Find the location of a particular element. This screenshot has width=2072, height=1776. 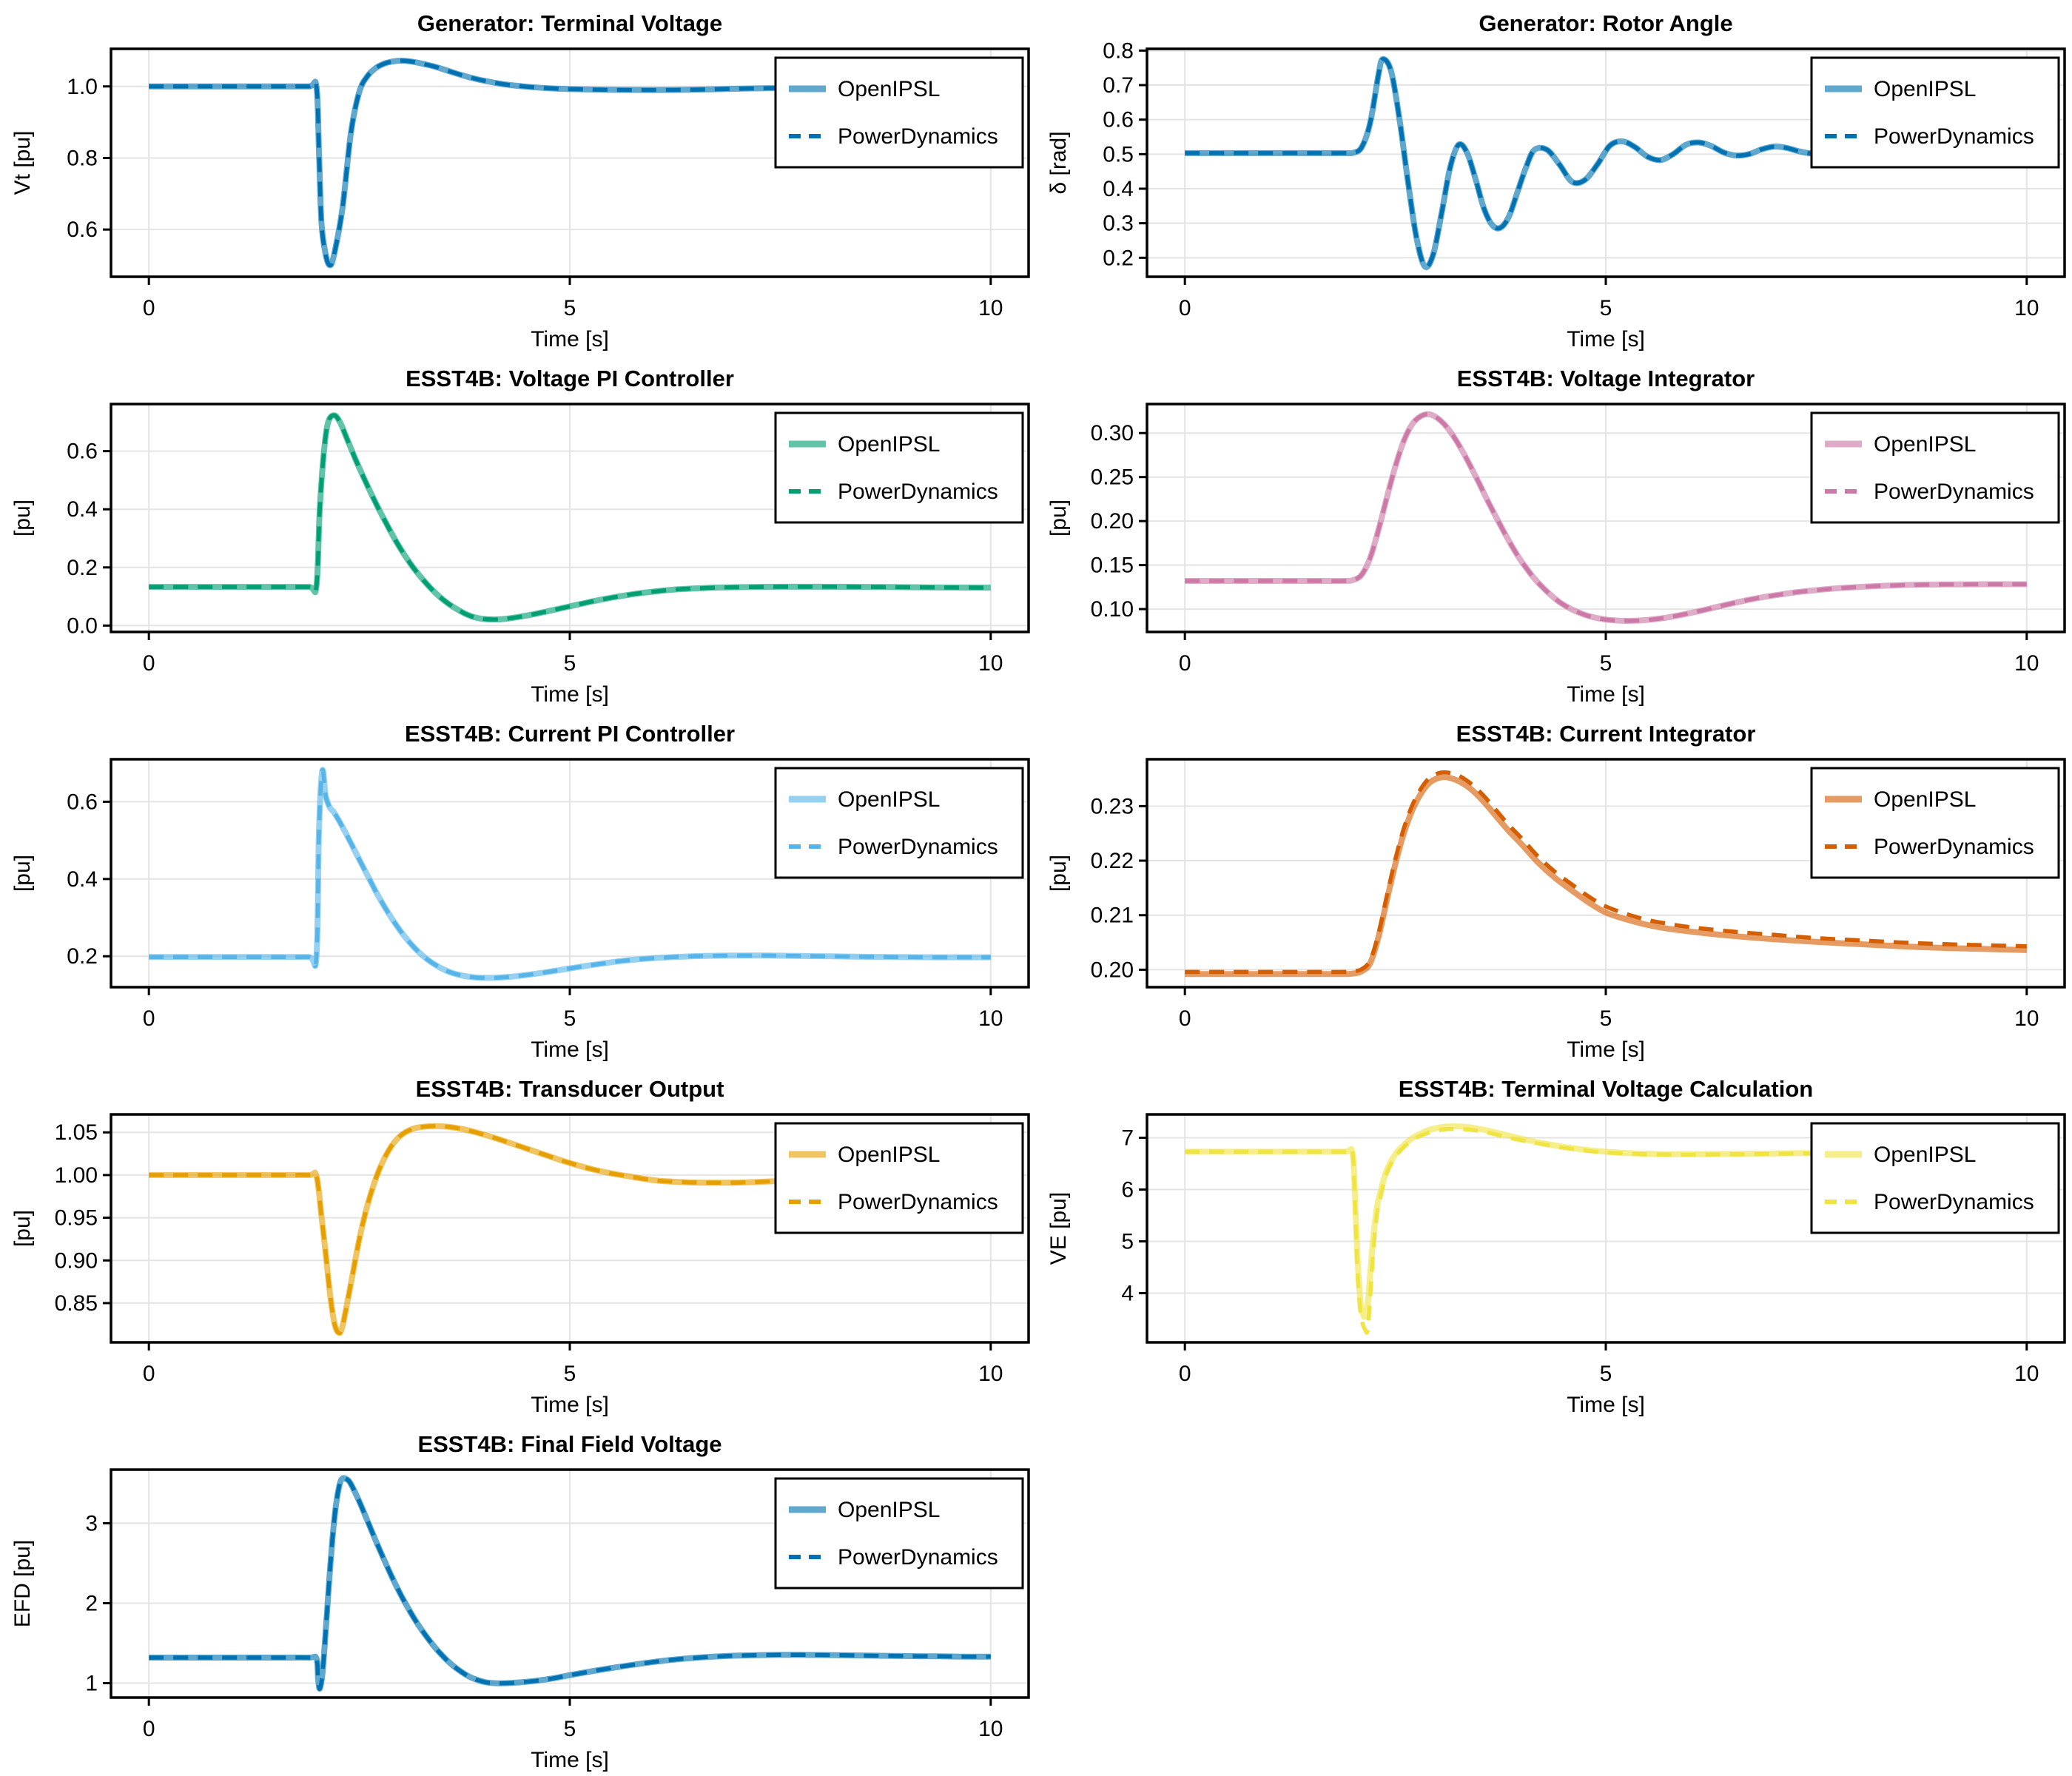

y-tick-label: 3 is located at coordinates (91, 1523).